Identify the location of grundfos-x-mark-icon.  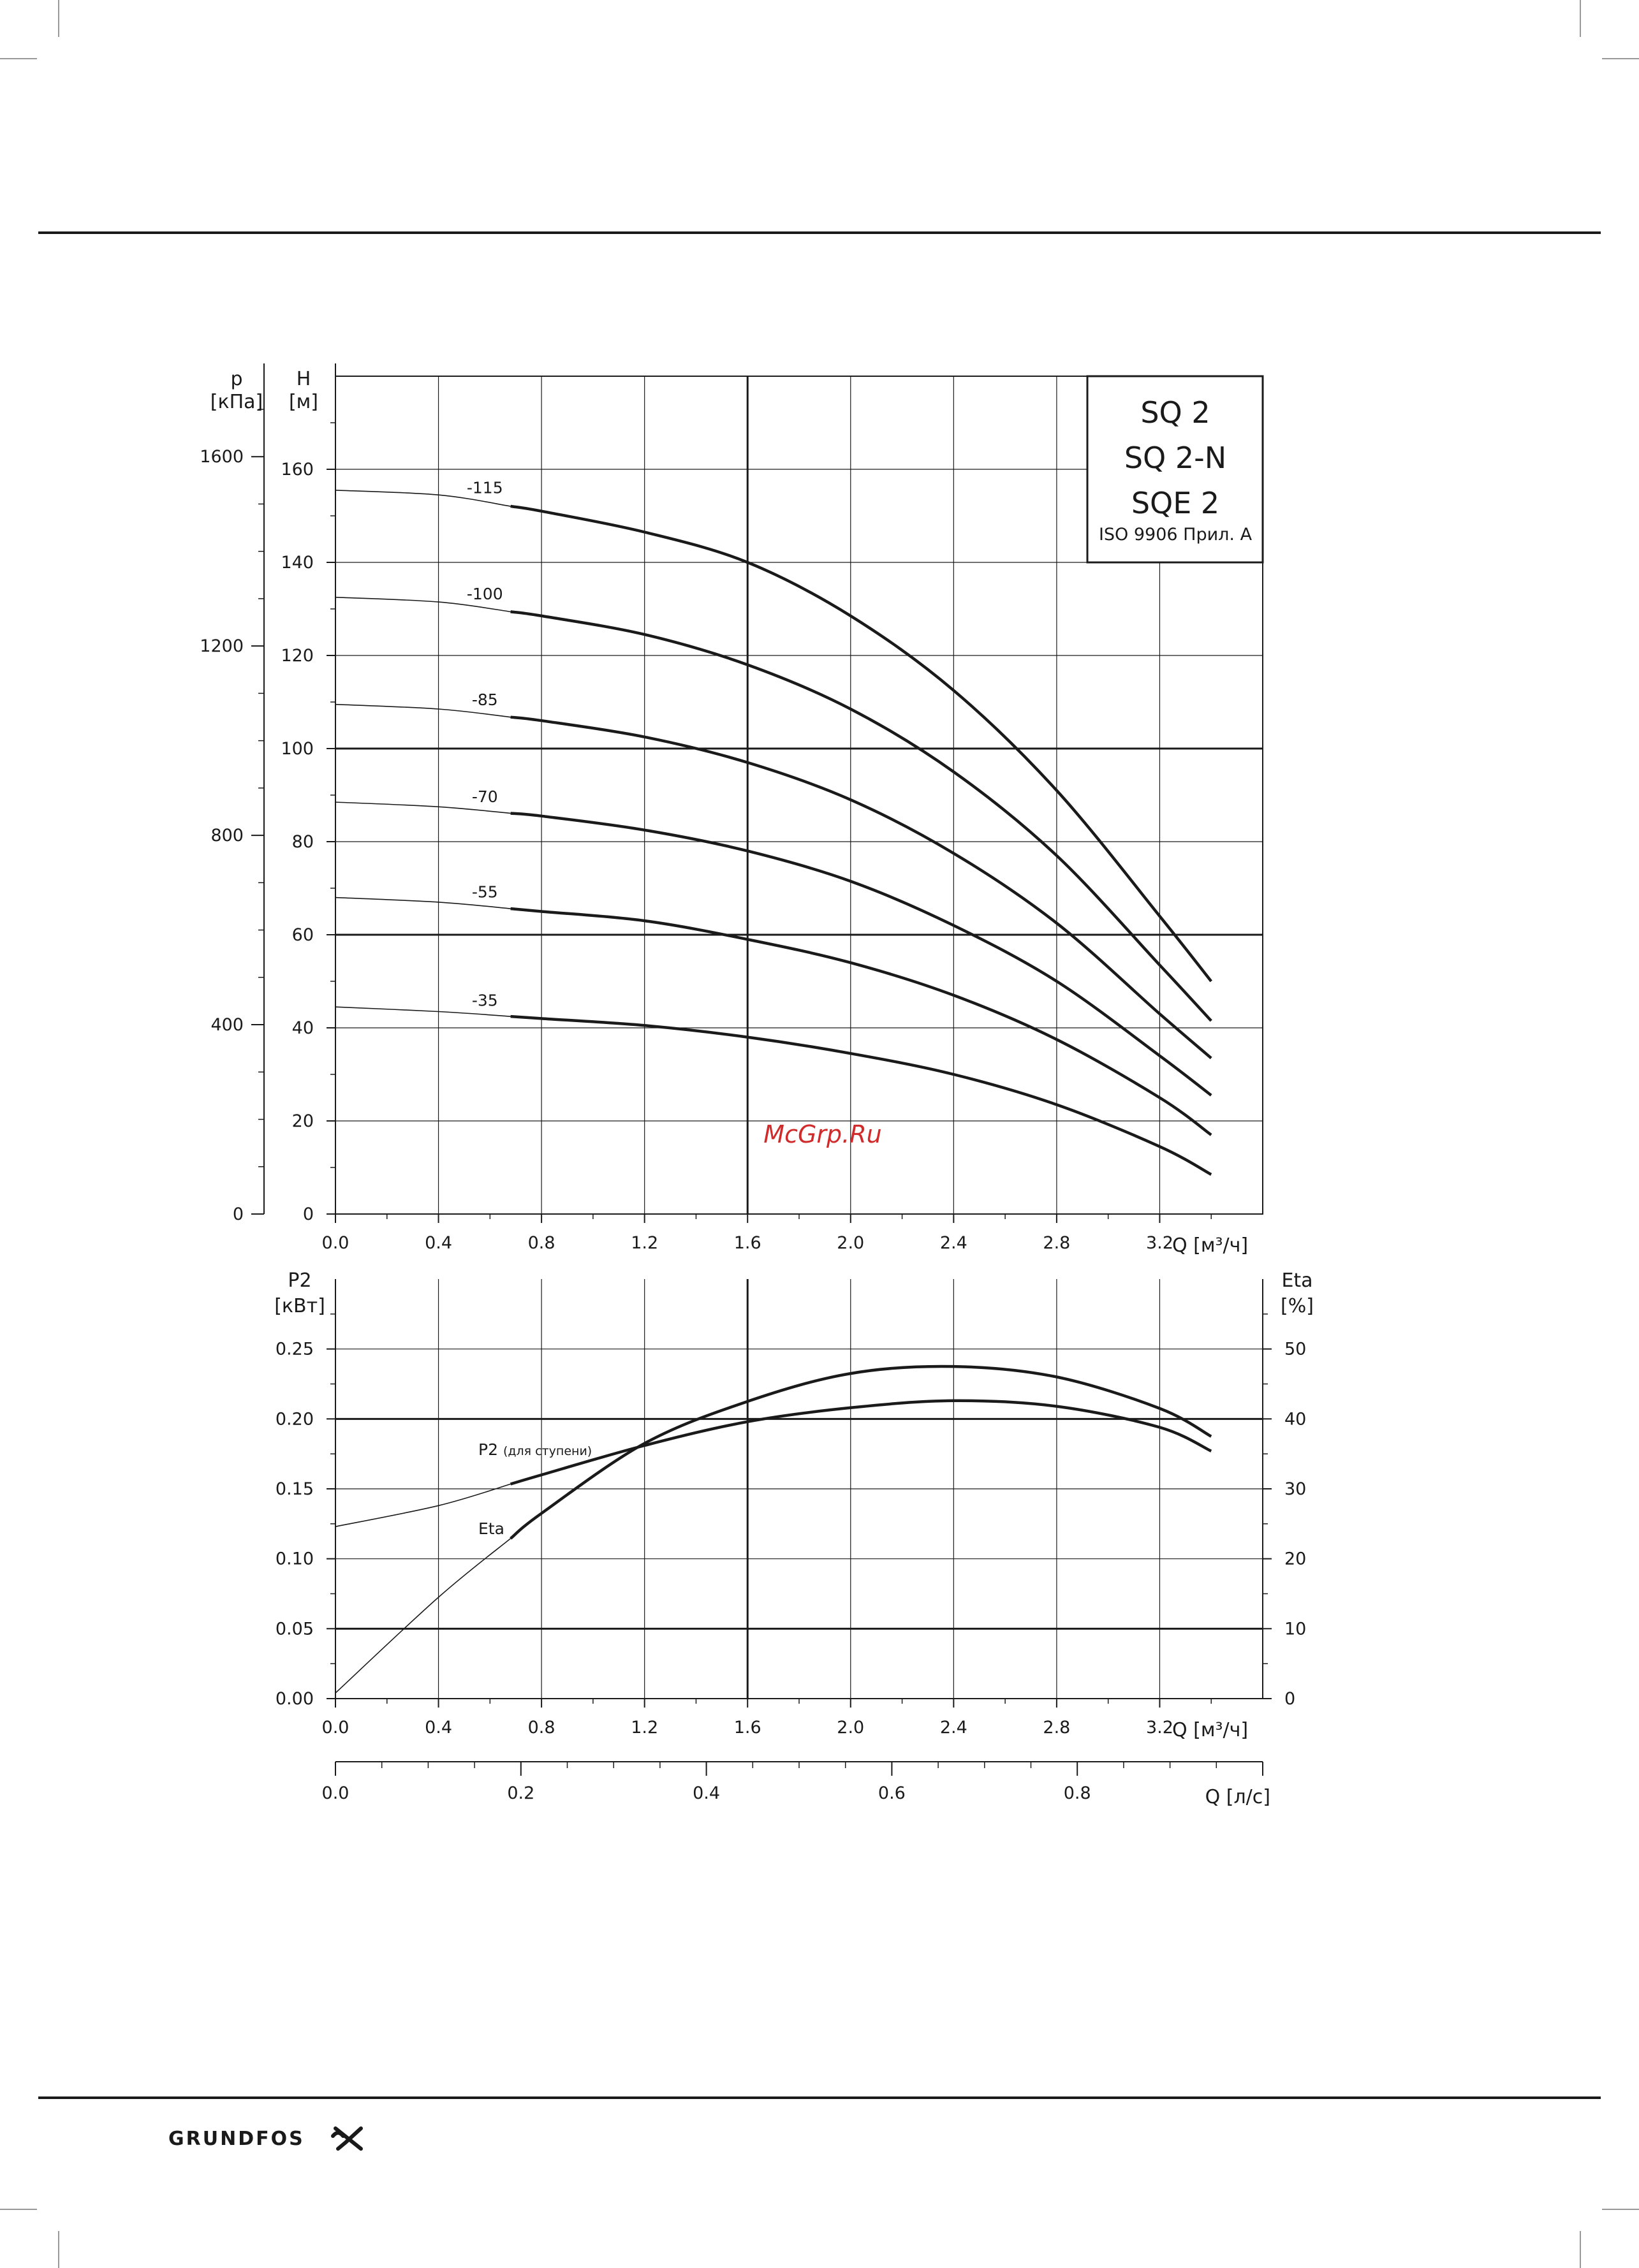
(347, 2138).